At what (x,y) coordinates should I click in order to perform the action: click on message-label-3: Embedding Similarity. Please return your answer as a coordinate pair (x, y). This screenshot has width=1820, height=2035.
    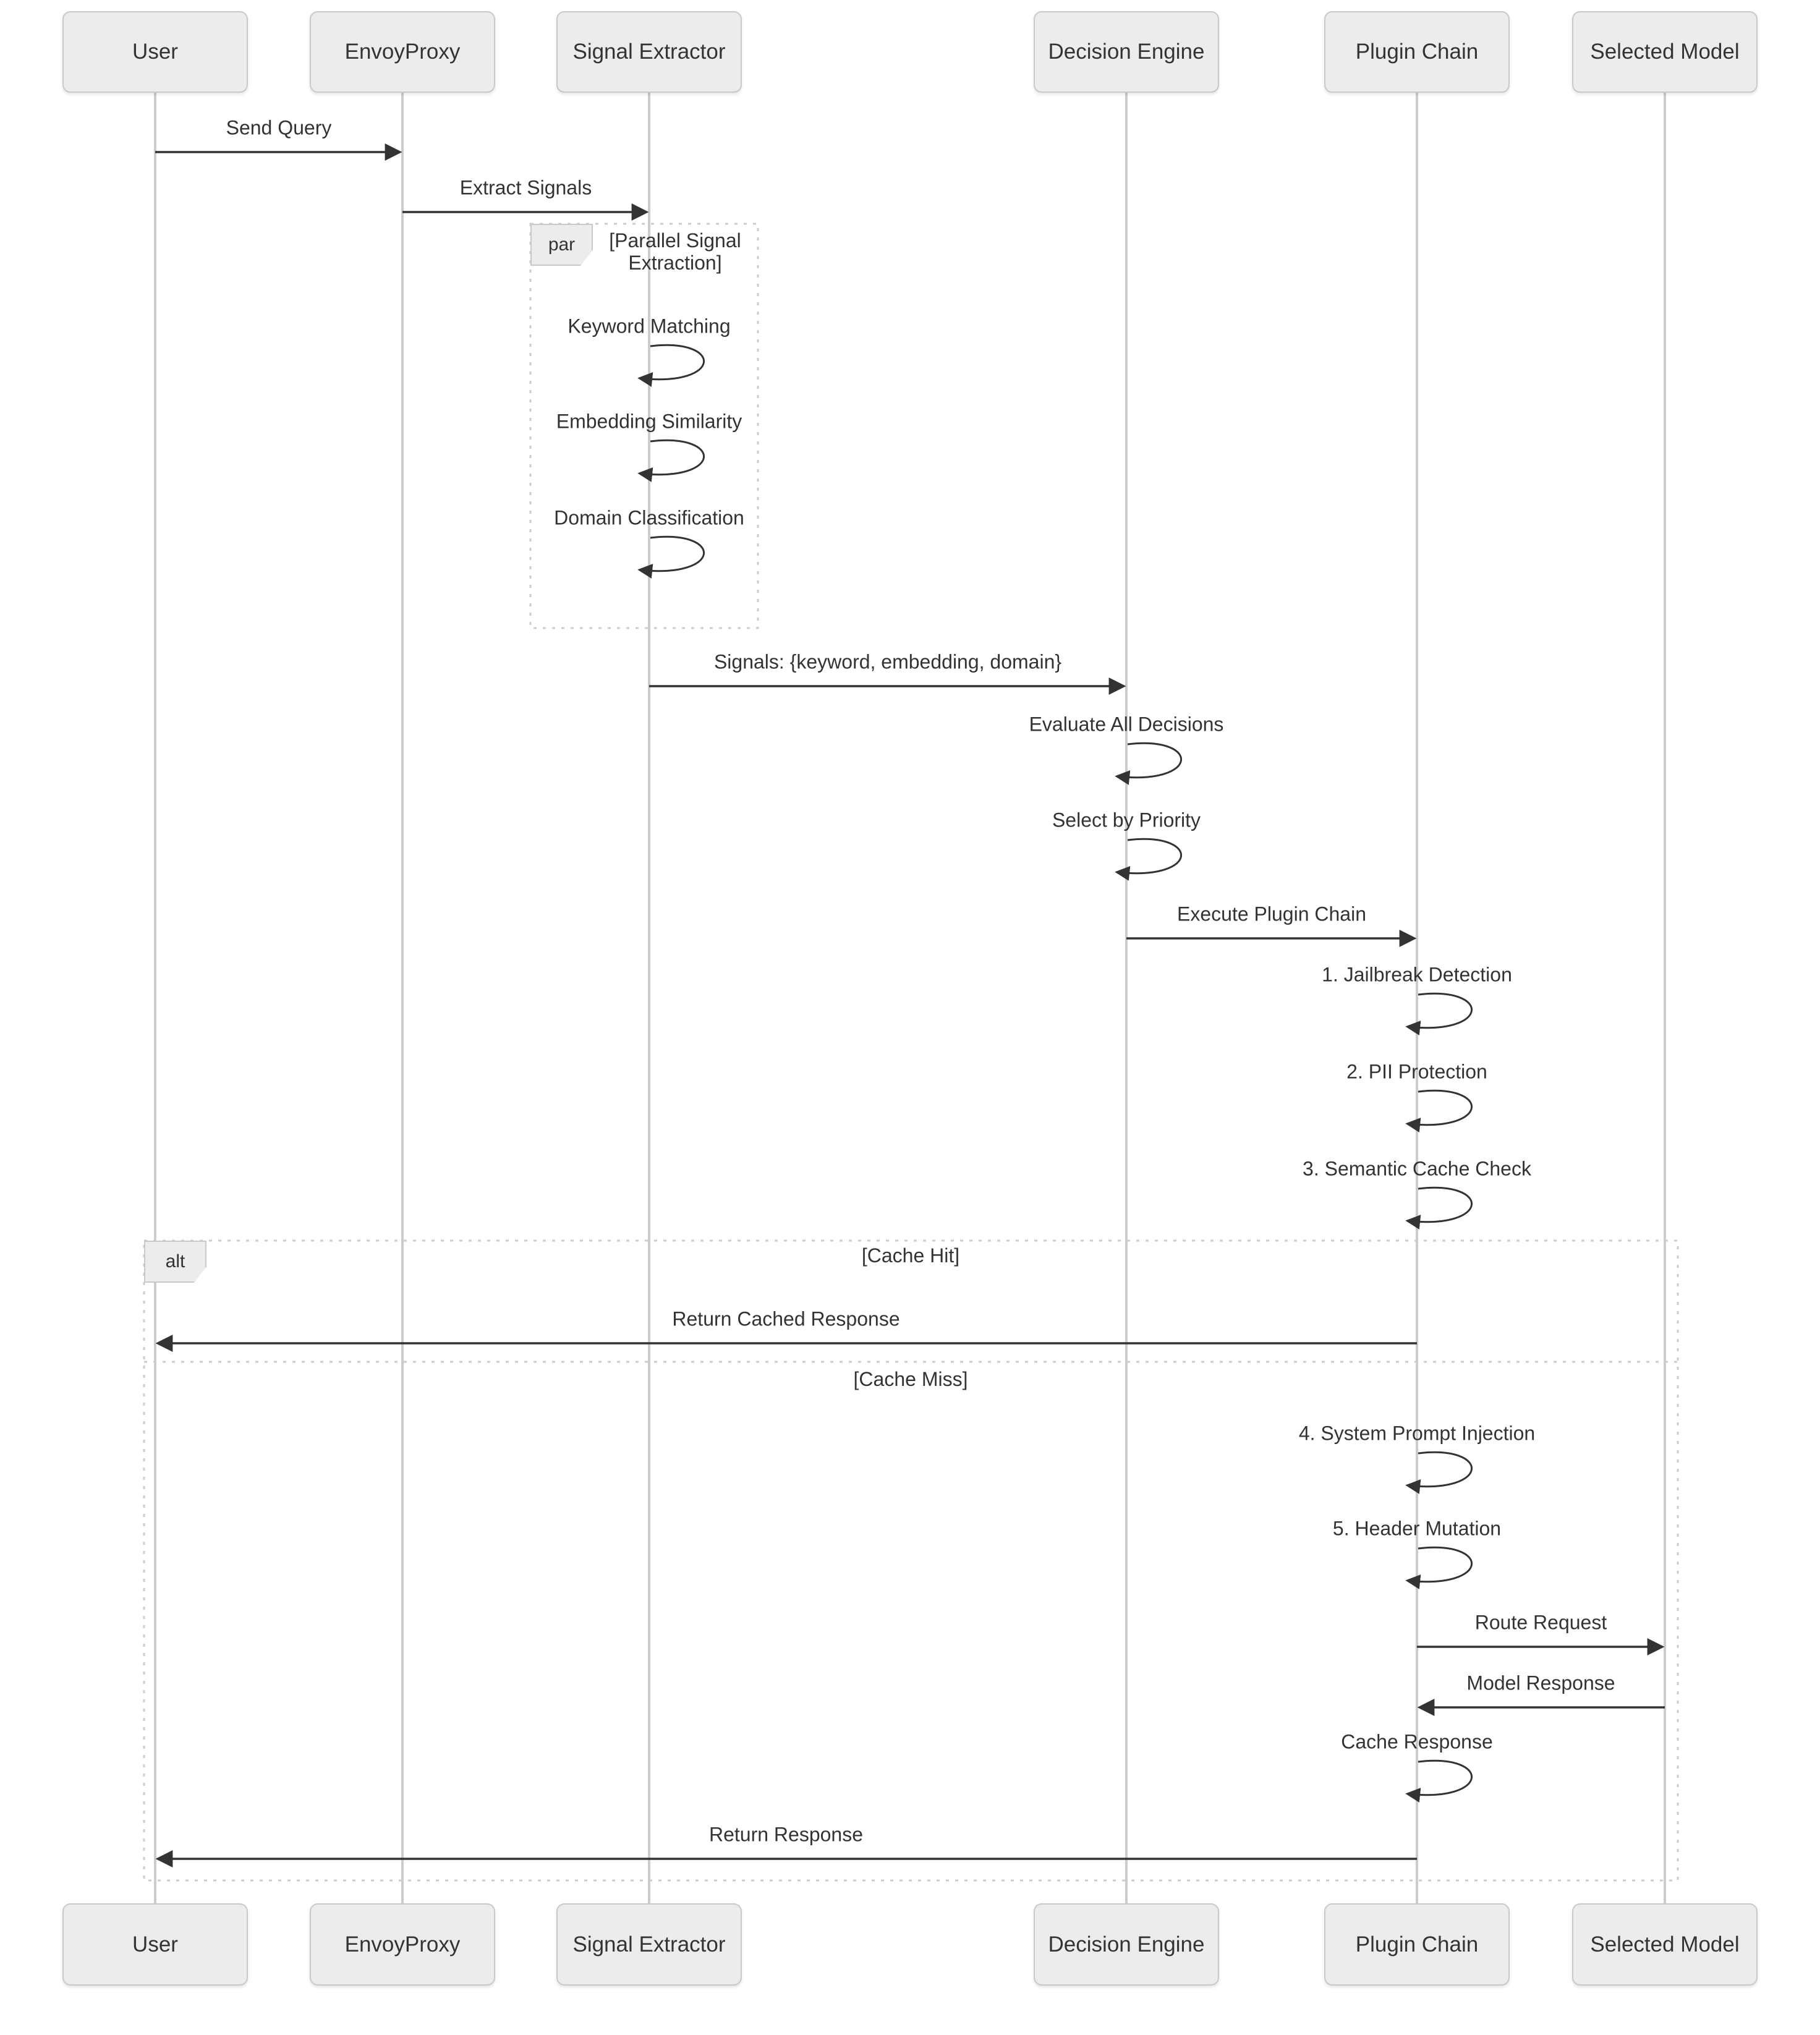
    Looking at the image, I should click on (649, 421).